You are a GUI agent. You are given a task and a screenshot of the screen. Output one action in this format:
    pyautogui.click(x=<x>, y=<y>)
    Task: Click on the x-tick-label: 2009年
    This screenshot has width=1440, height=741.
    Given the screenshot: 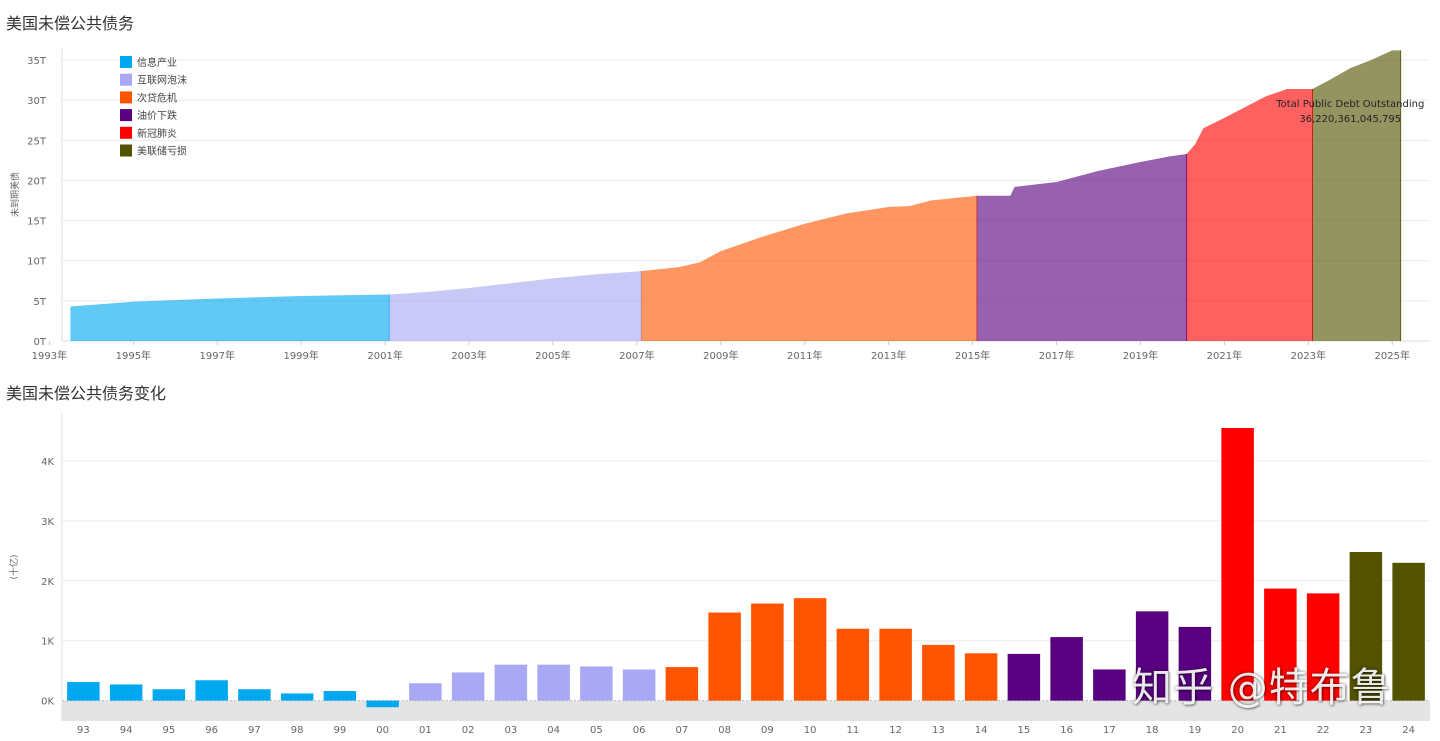 What is the action you would take?
    pyautogui.click(x=720, y=355)
    